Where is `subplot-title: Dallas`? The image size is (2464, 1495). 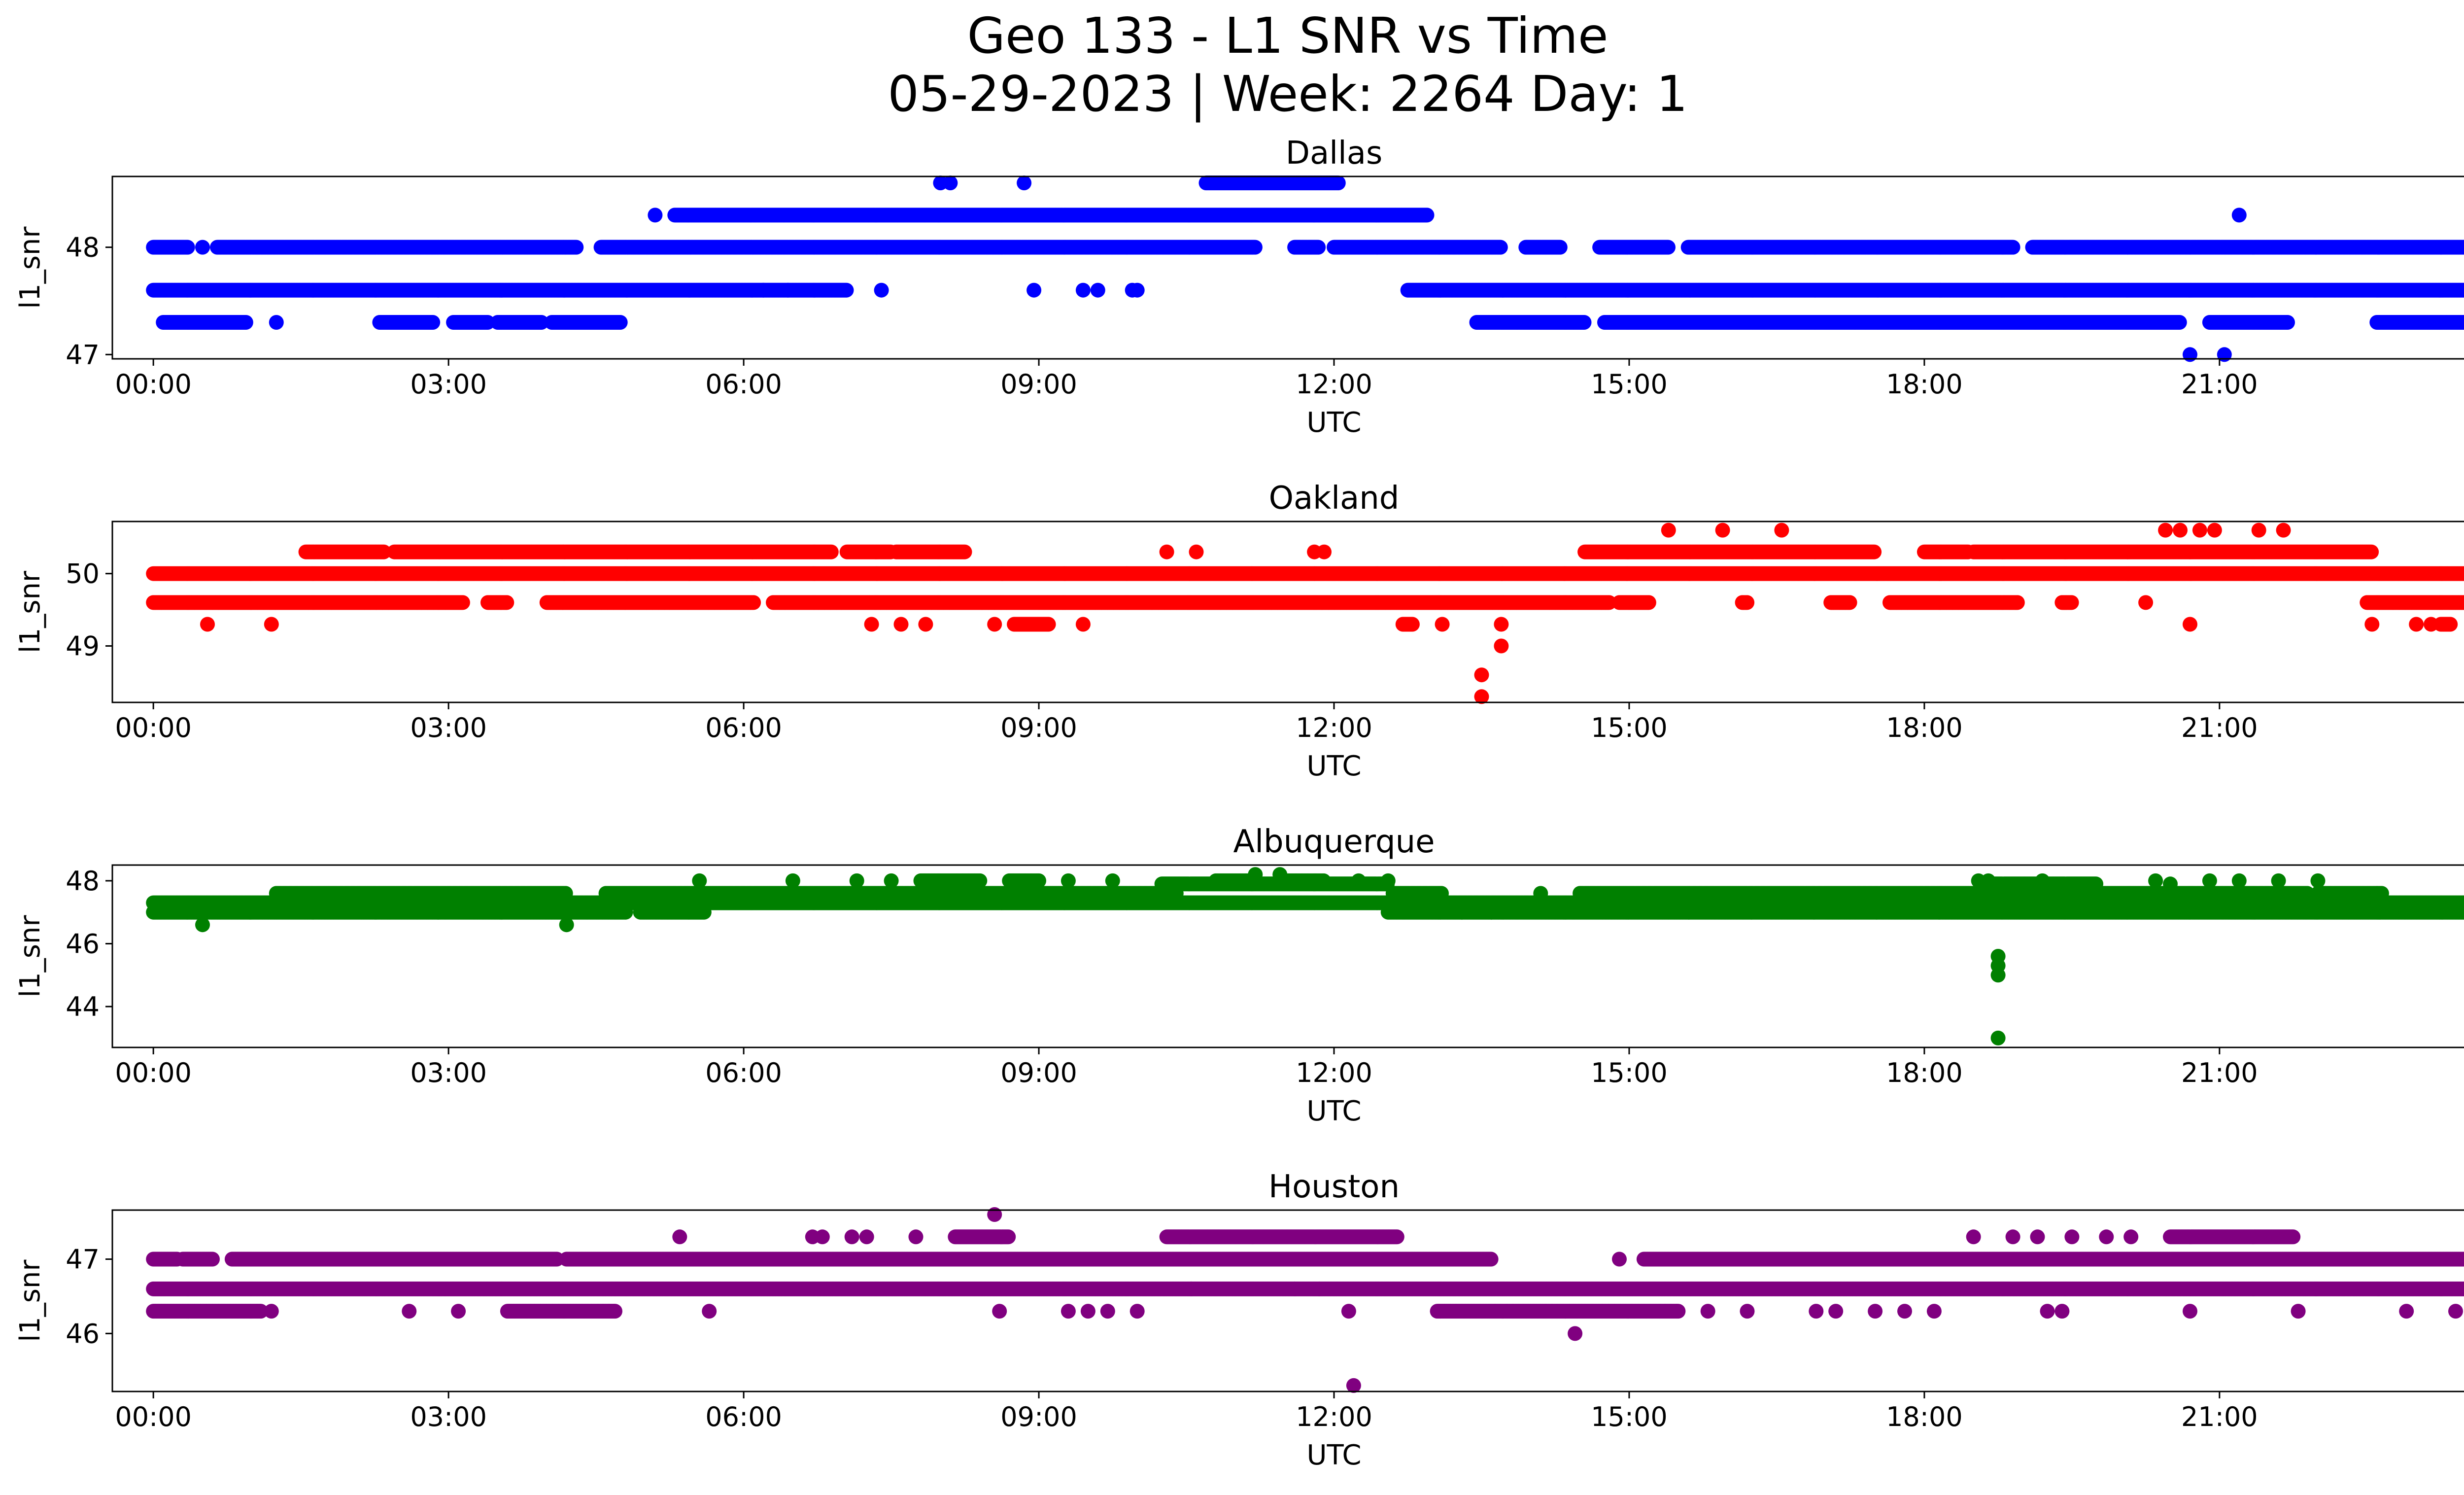
subplot-title: Dallas is located at coordinates (1334, 153).